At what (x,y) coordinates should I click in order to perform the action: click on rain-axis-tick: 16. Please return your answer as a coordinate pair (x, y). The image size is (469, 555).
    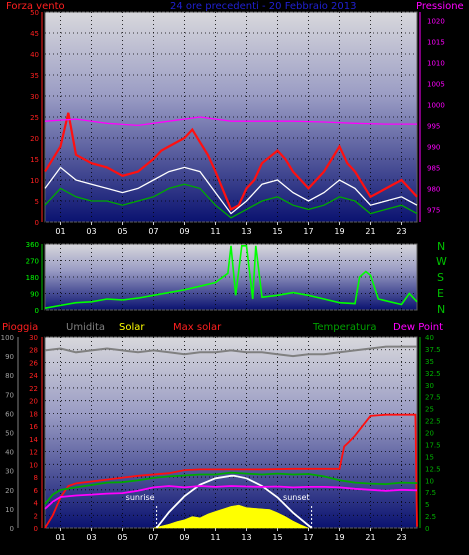
    Looking at the image, I should click on (33, 427).